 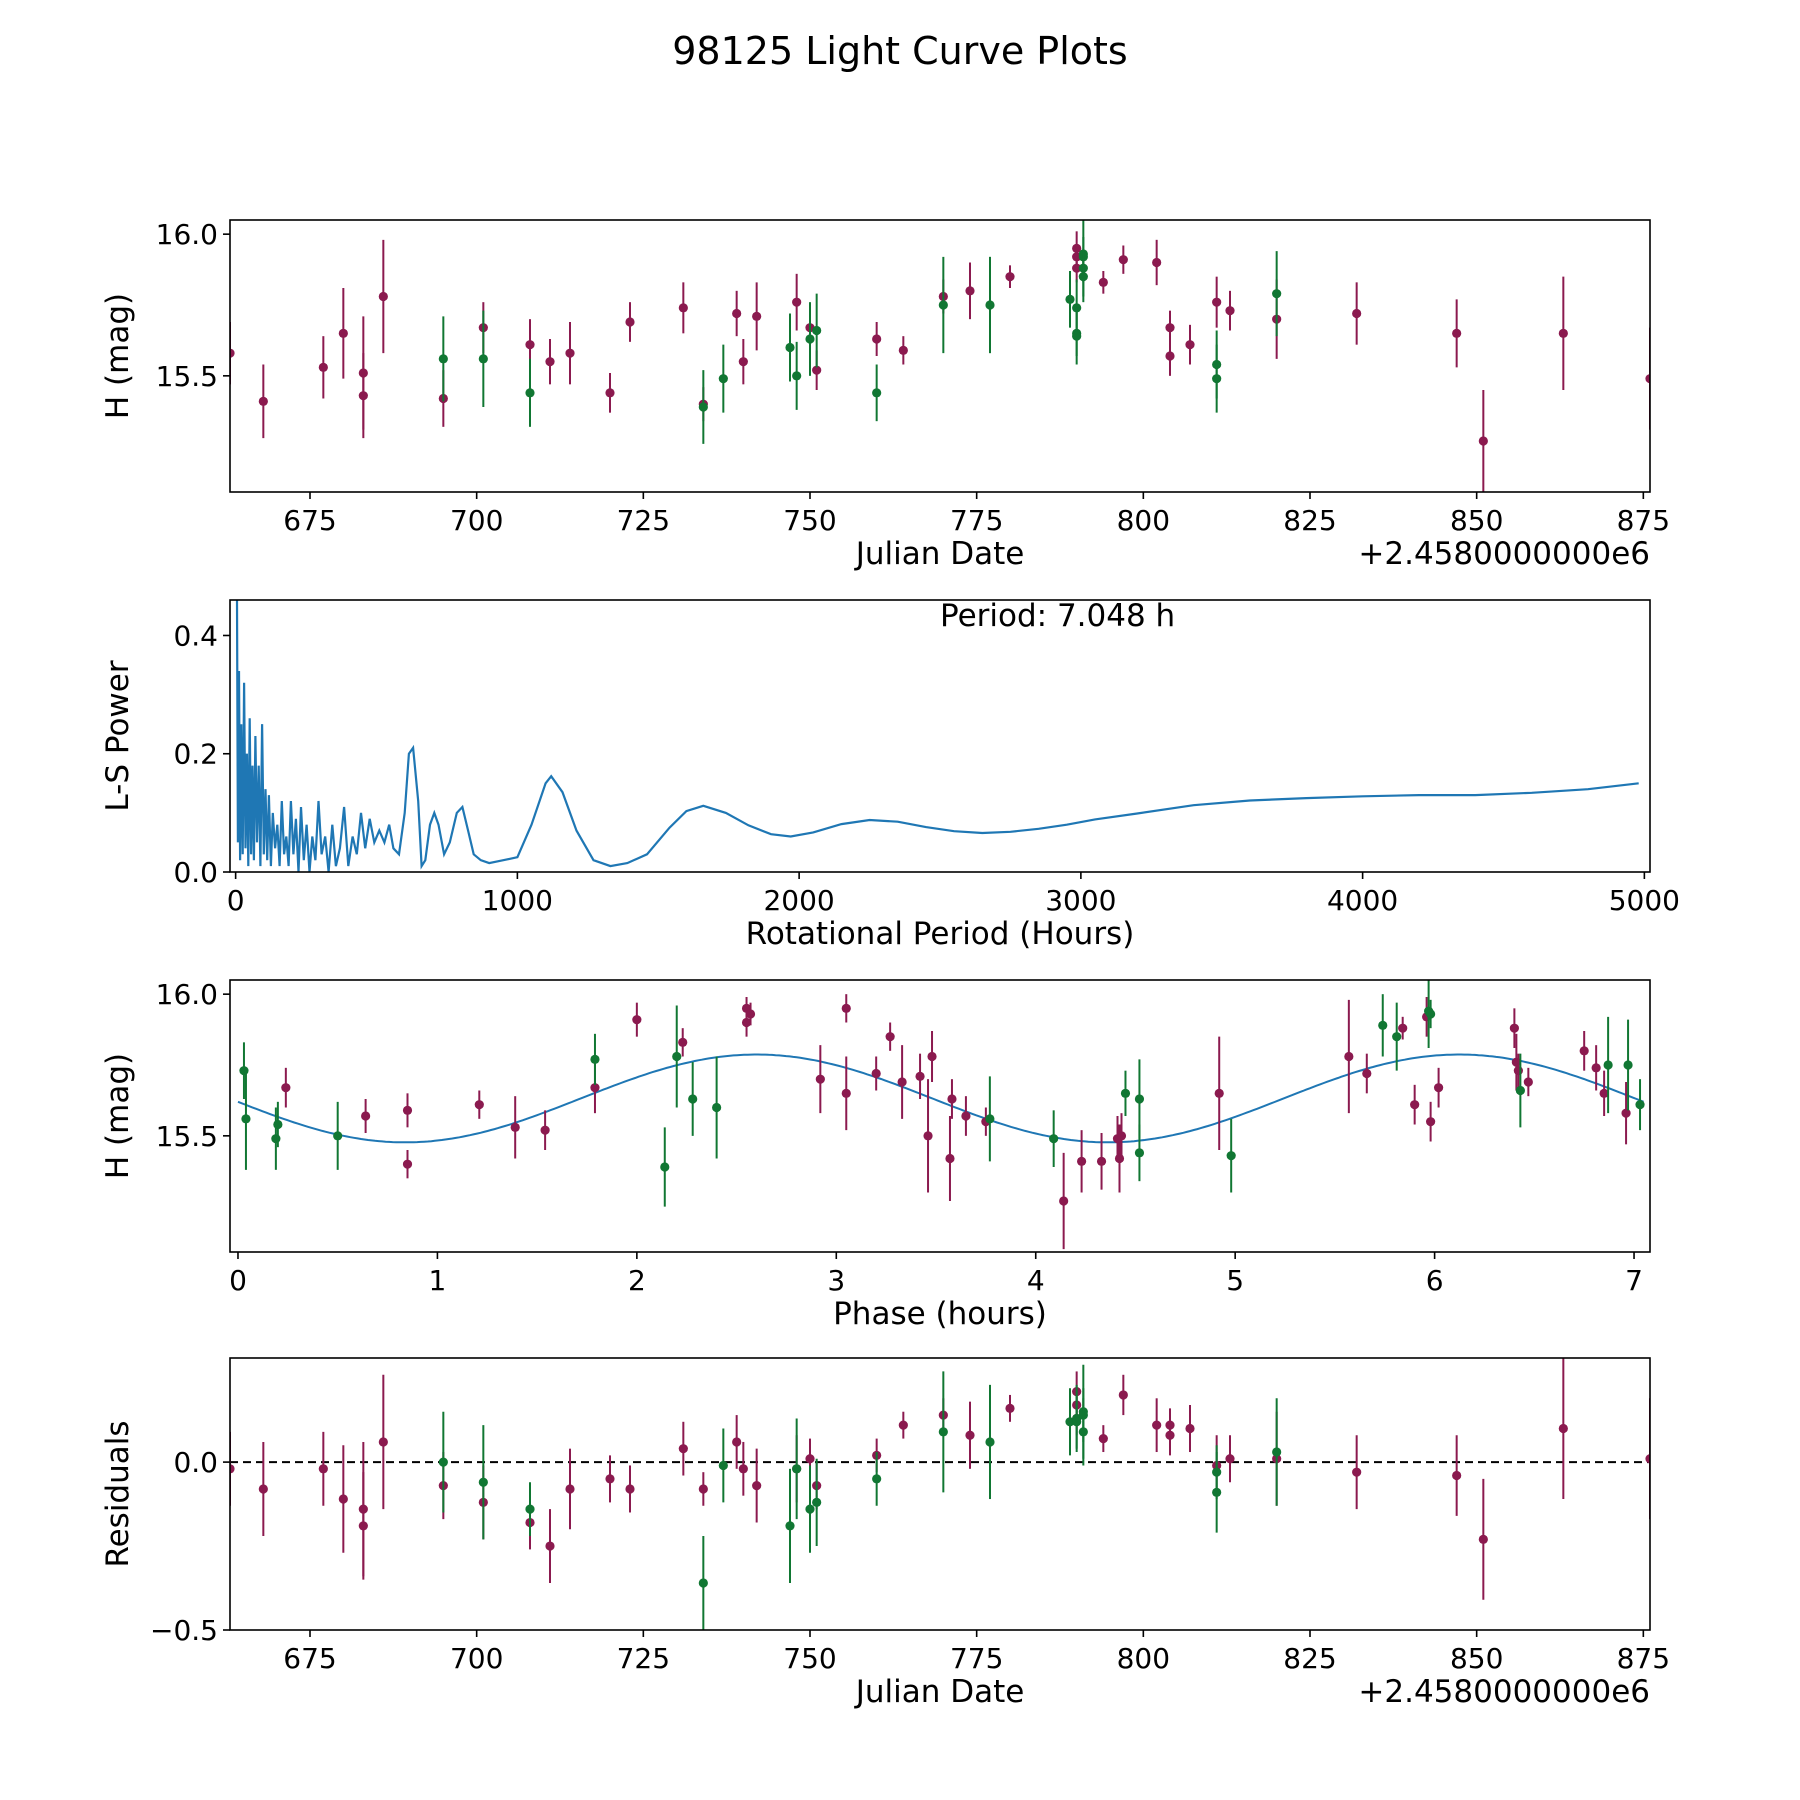 What do you see at coordinates (798, 900) in the screenshot?
I see `x-tick-label: 2000` at bounding box center [798, 900].